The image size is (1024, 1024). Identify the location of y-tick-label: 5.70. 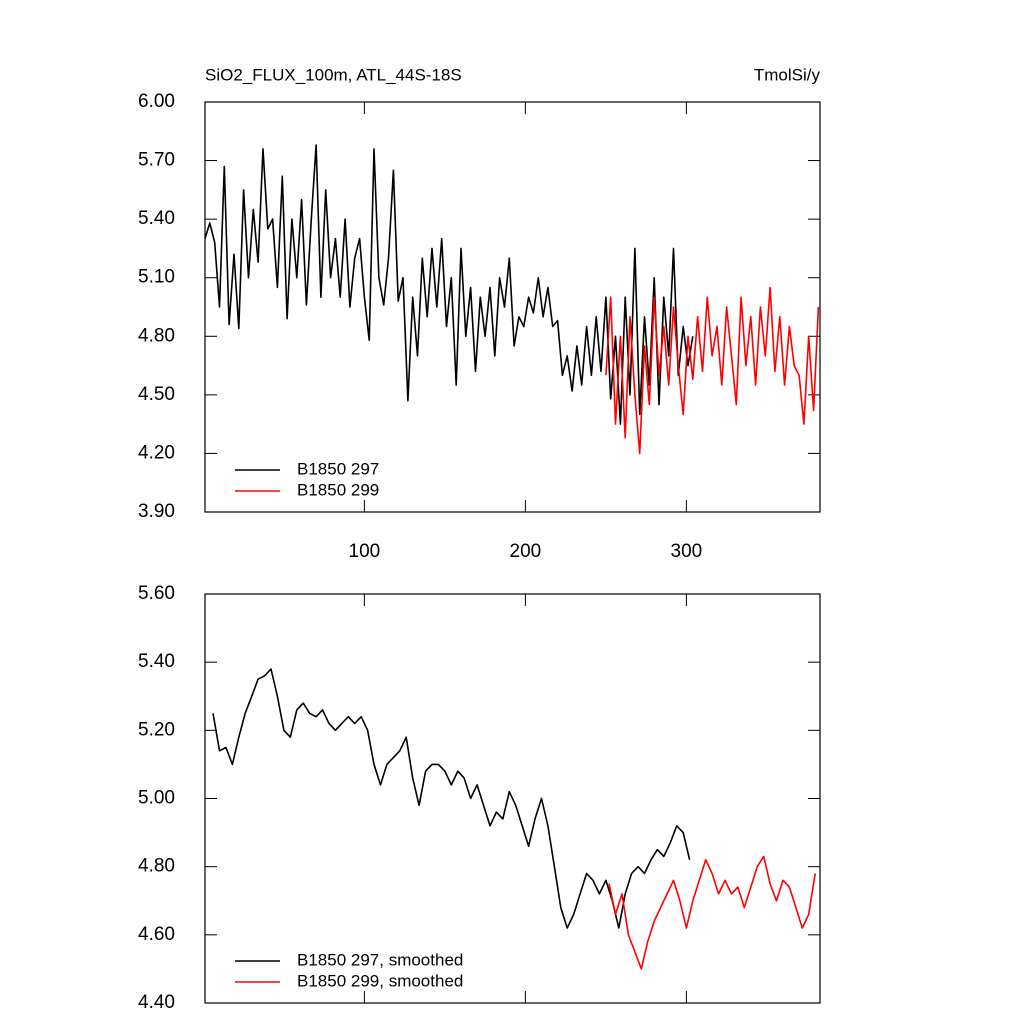
(156, 160).